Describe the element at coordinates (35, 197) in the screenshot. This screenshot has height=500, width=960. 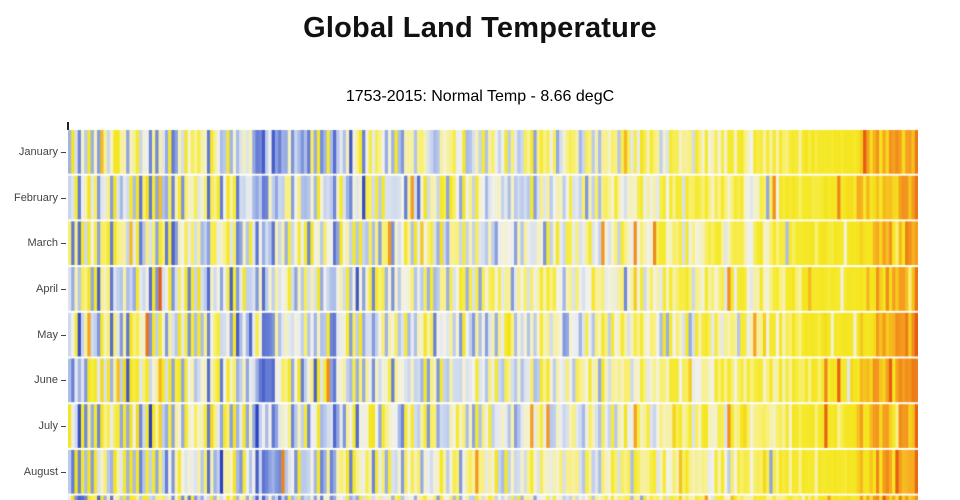
I see `y-axis-label-february: February` at that location.